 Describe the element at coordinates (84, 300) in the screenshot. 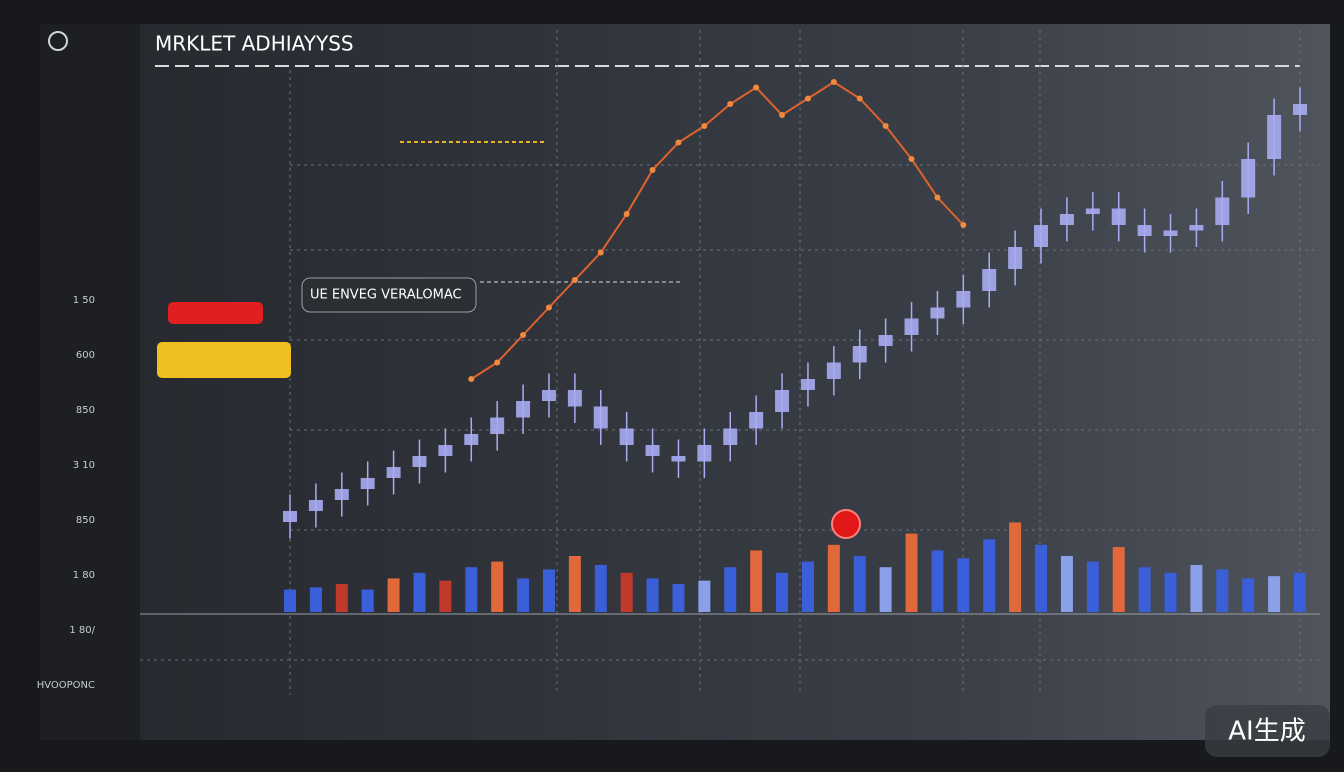

I see `sidebar-item: 1 50` at that location.